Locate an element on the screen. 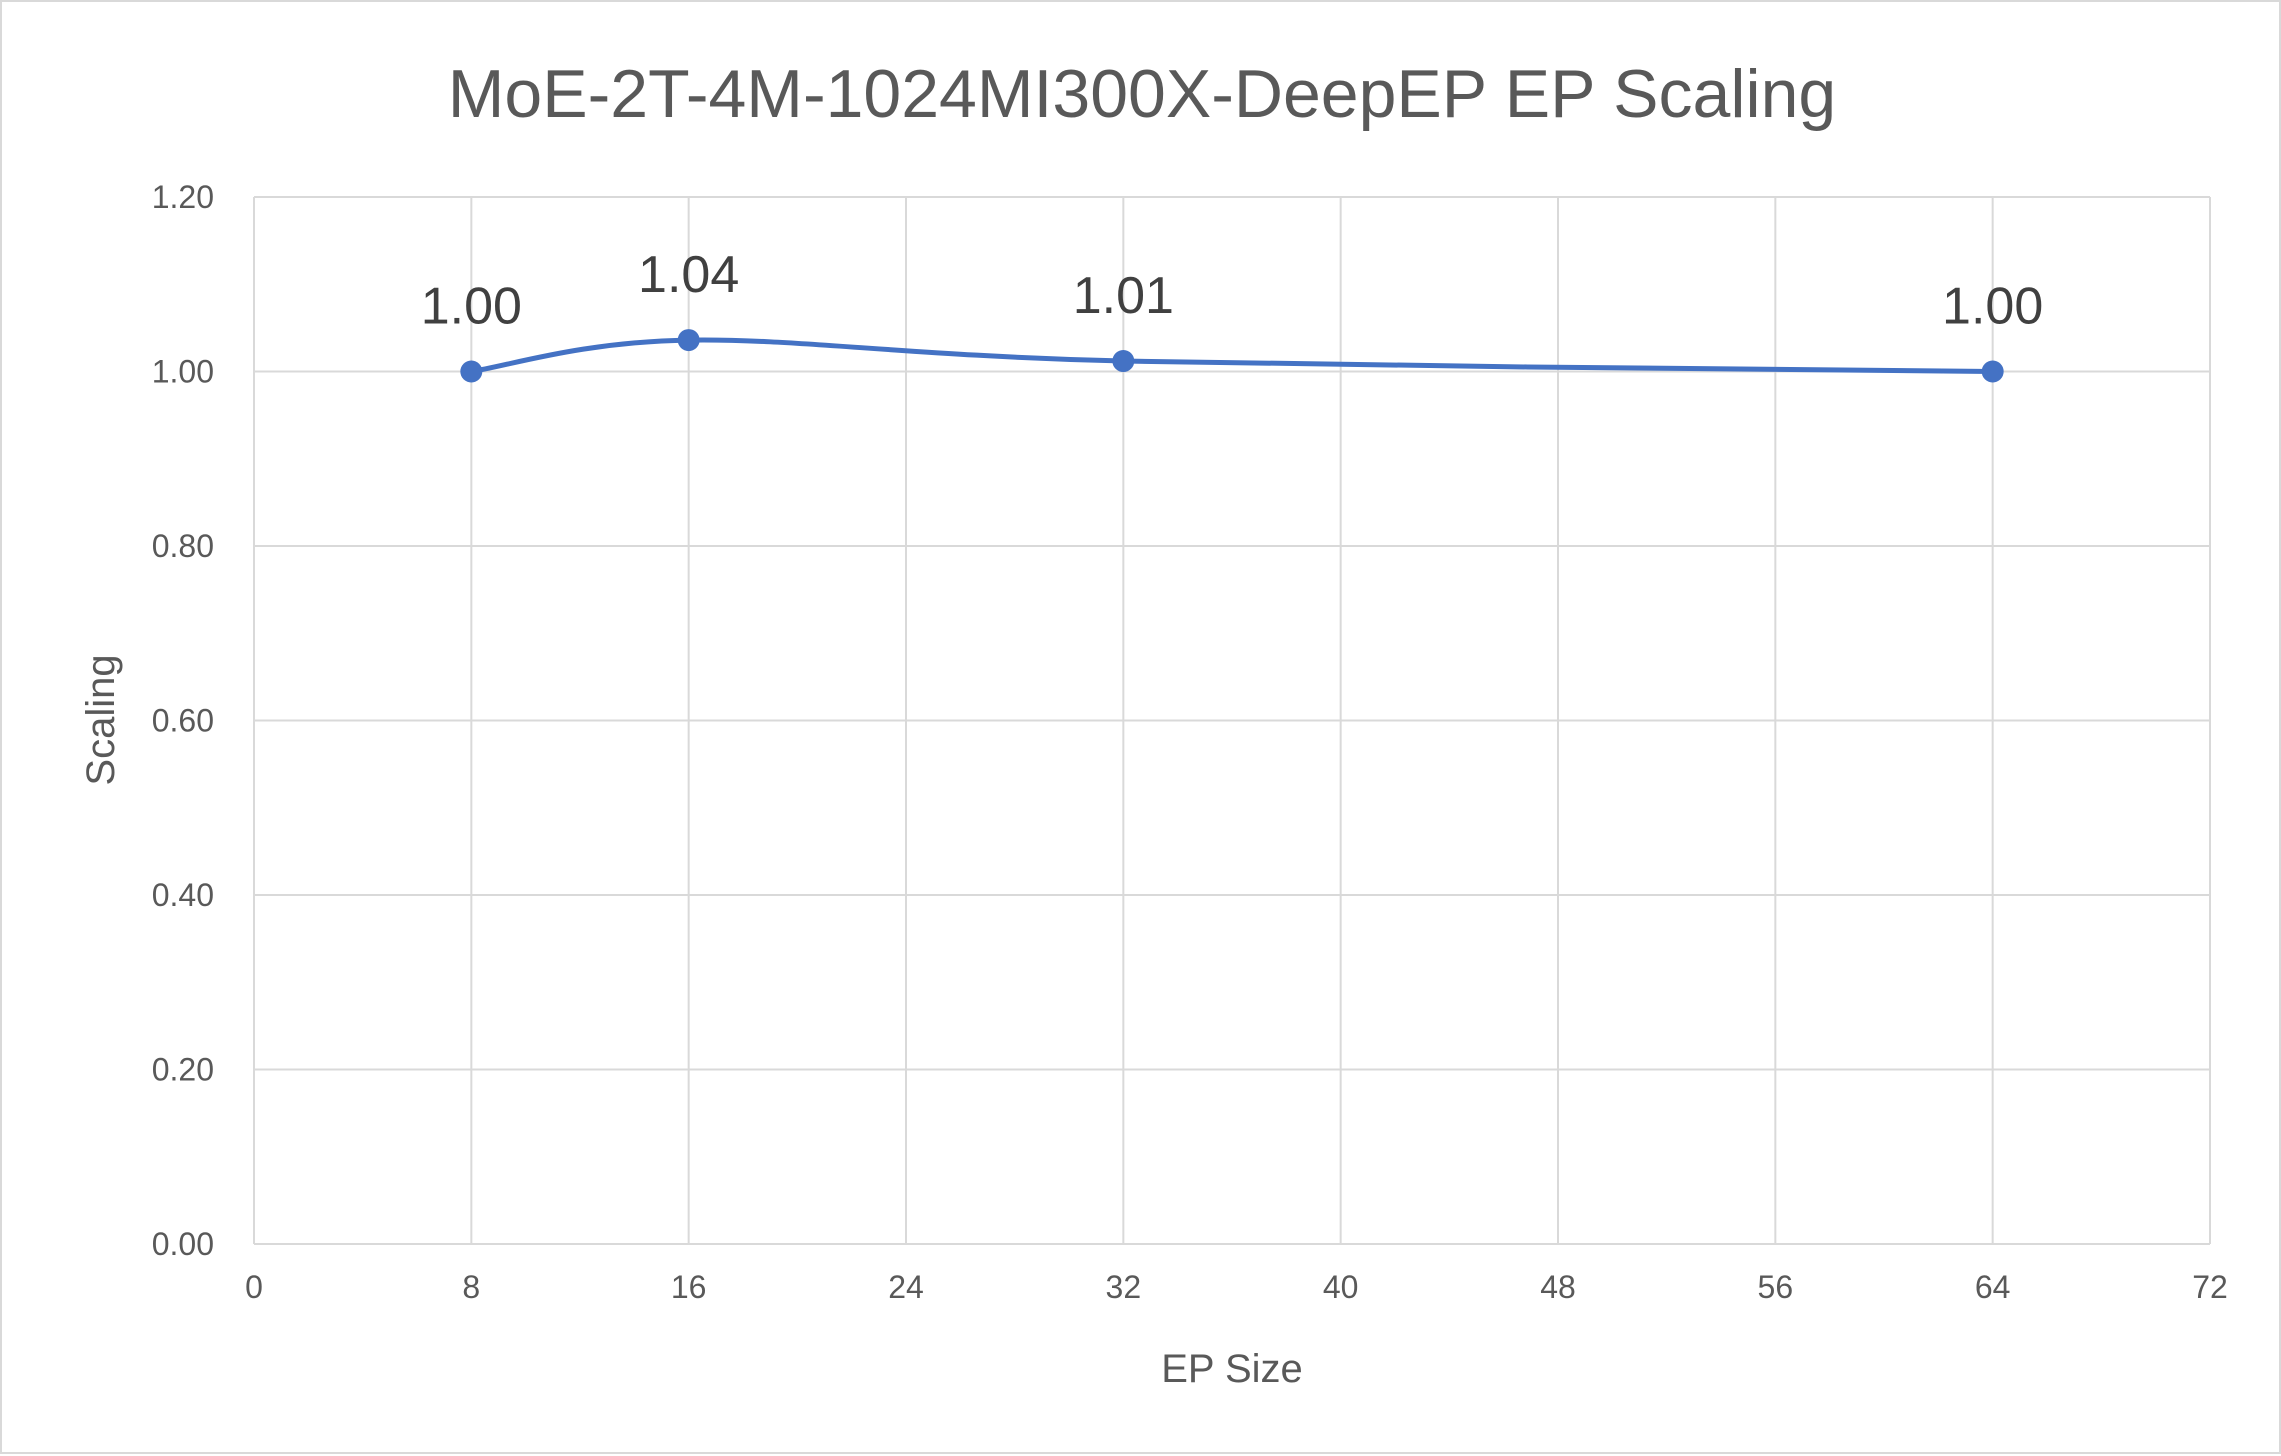 The image size is (2281, 1456). x-tick-label: 24 is located at coordinates (906, 1287).